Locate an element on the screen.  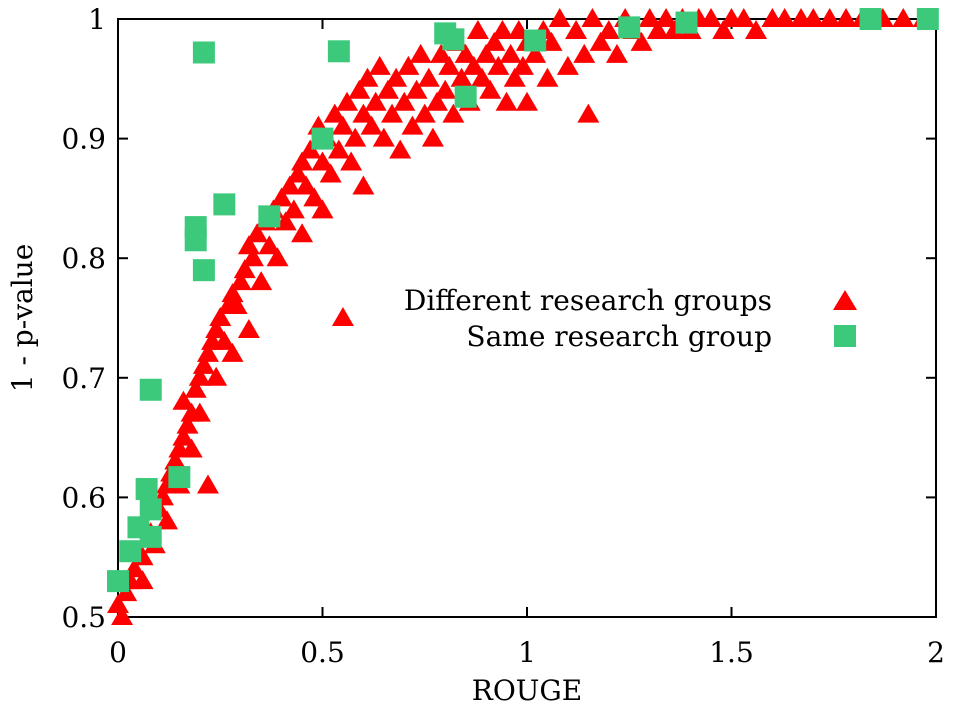
y-tick-label: 1 is located at coordinates (97, 19).